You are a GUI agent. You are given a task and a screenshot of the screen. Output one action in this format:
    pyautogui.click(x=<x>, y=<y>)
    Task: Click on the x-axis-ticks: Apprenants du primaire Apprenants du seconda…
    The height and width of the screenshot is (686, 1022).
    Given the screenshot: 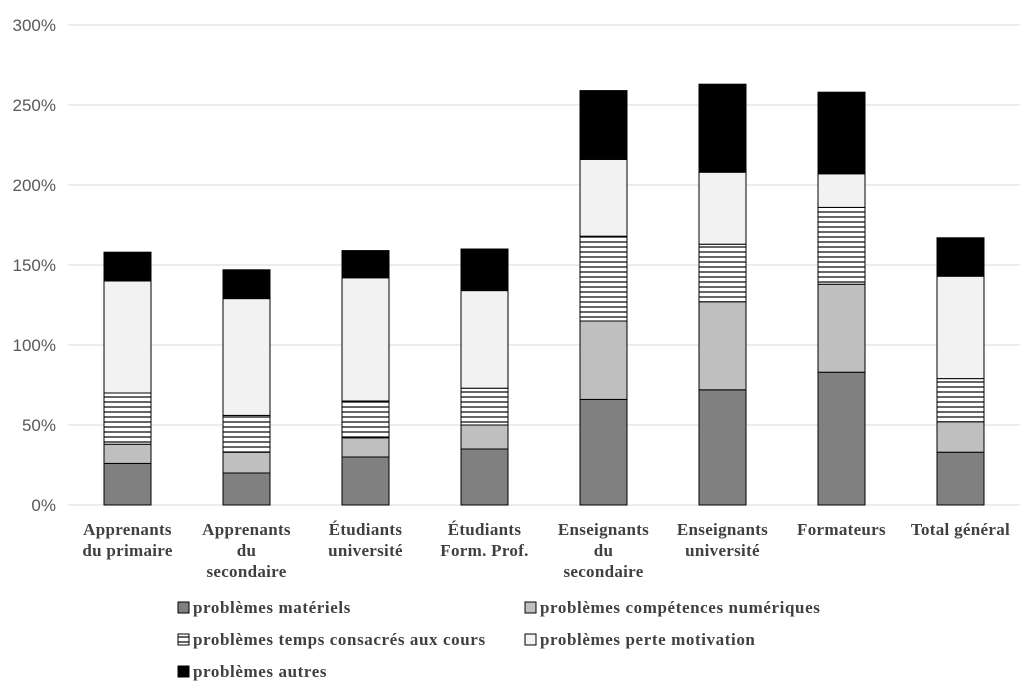 What is the action you would take?
    pyautogui.click(x=546, y=550)
    